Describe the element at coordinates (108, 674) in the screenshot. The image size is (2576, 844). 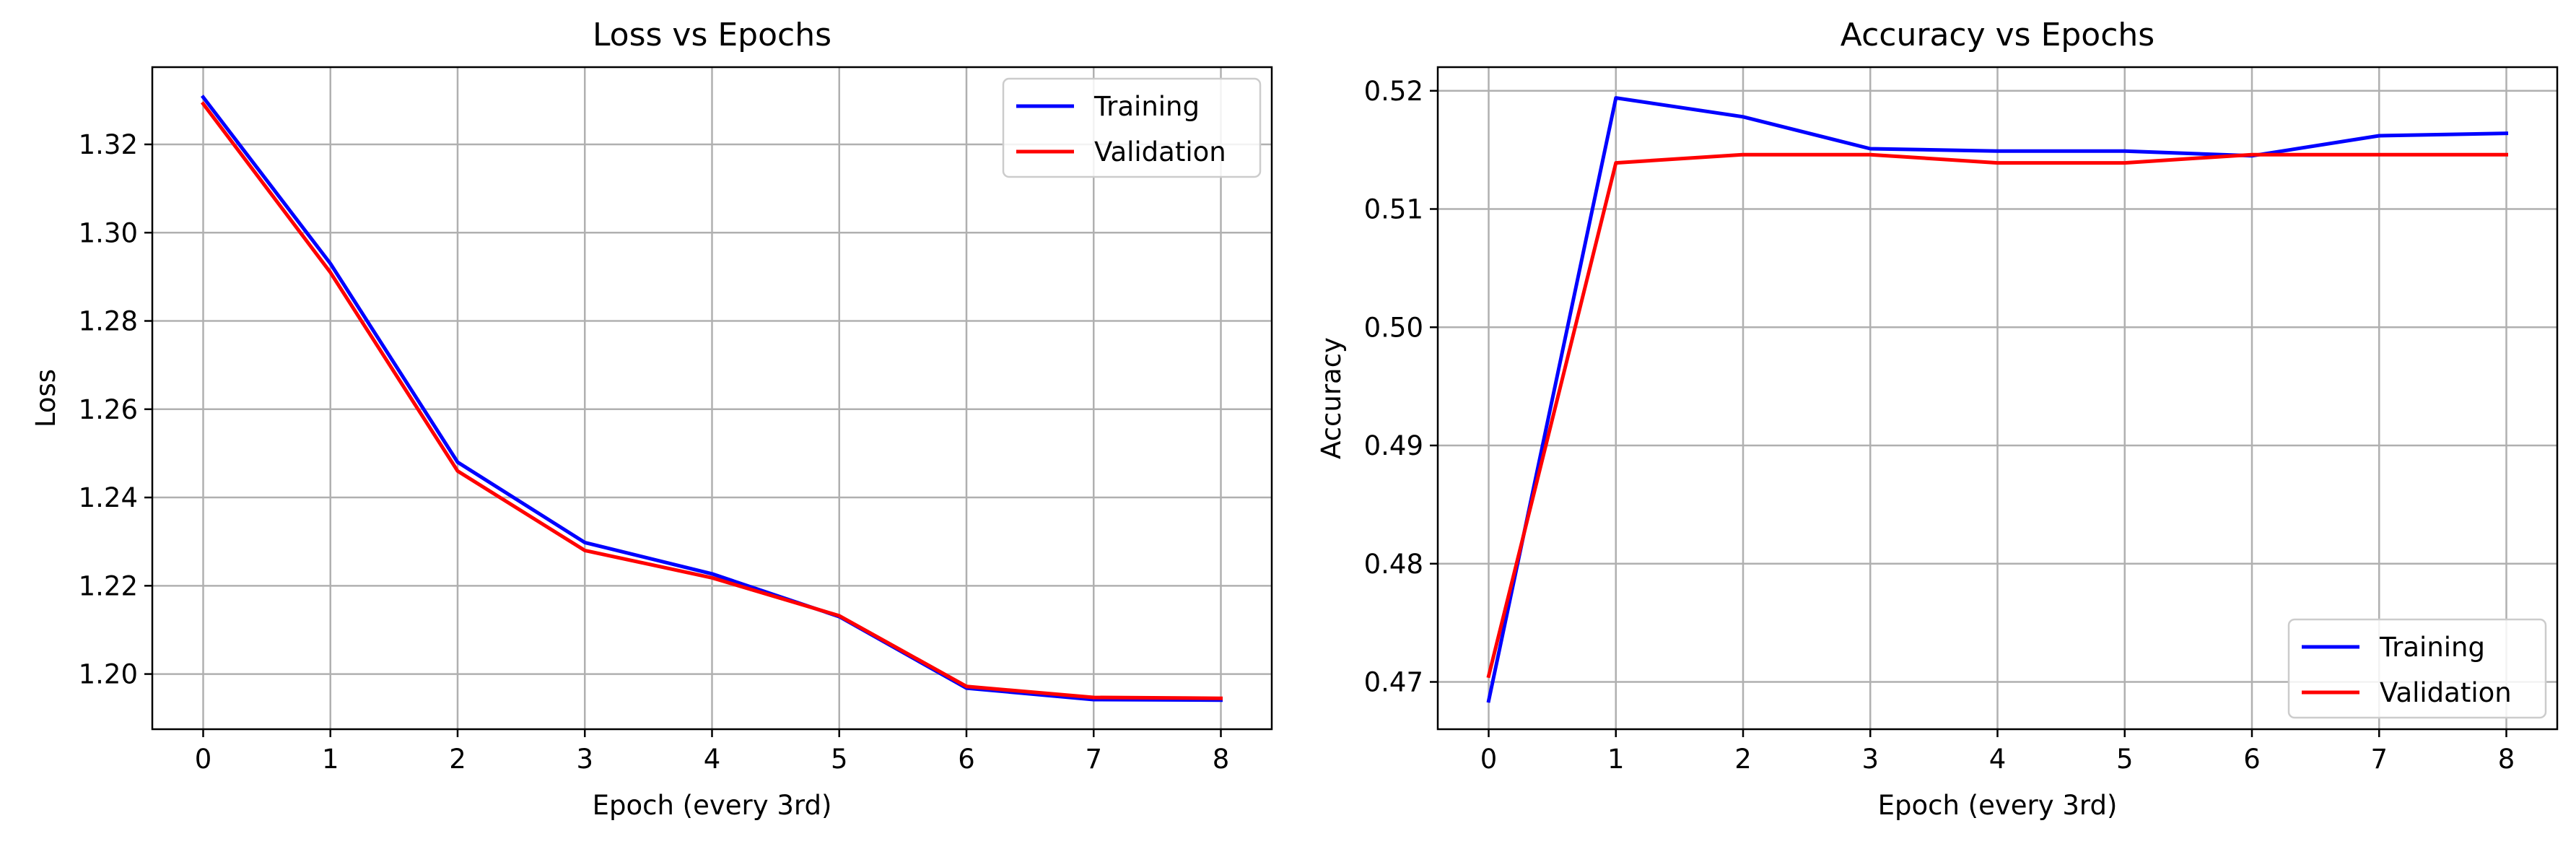
I see `y-tick-label: 1.20` at that location.